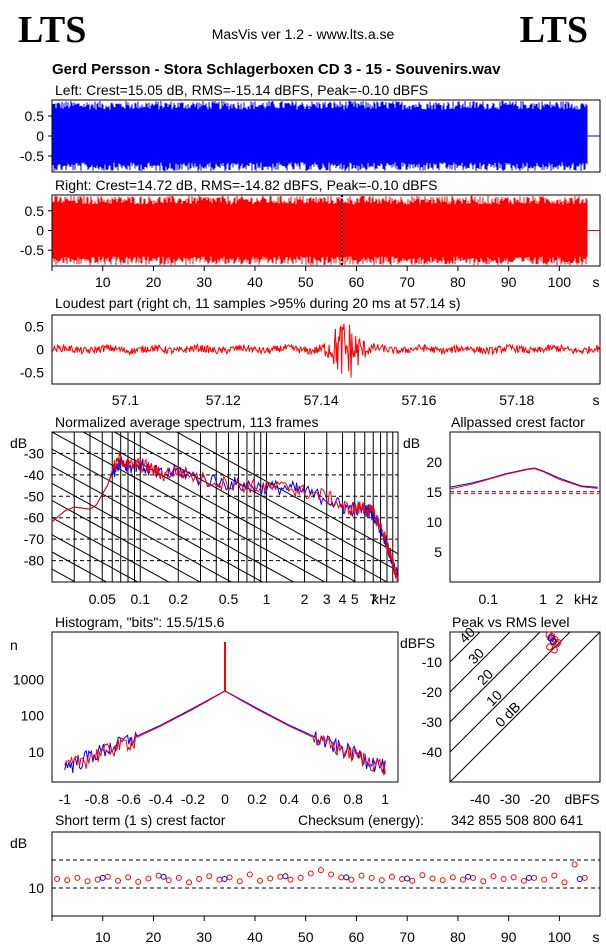  I want to click on right-waveform-ytick-label: 0.5, so click(35, 211).